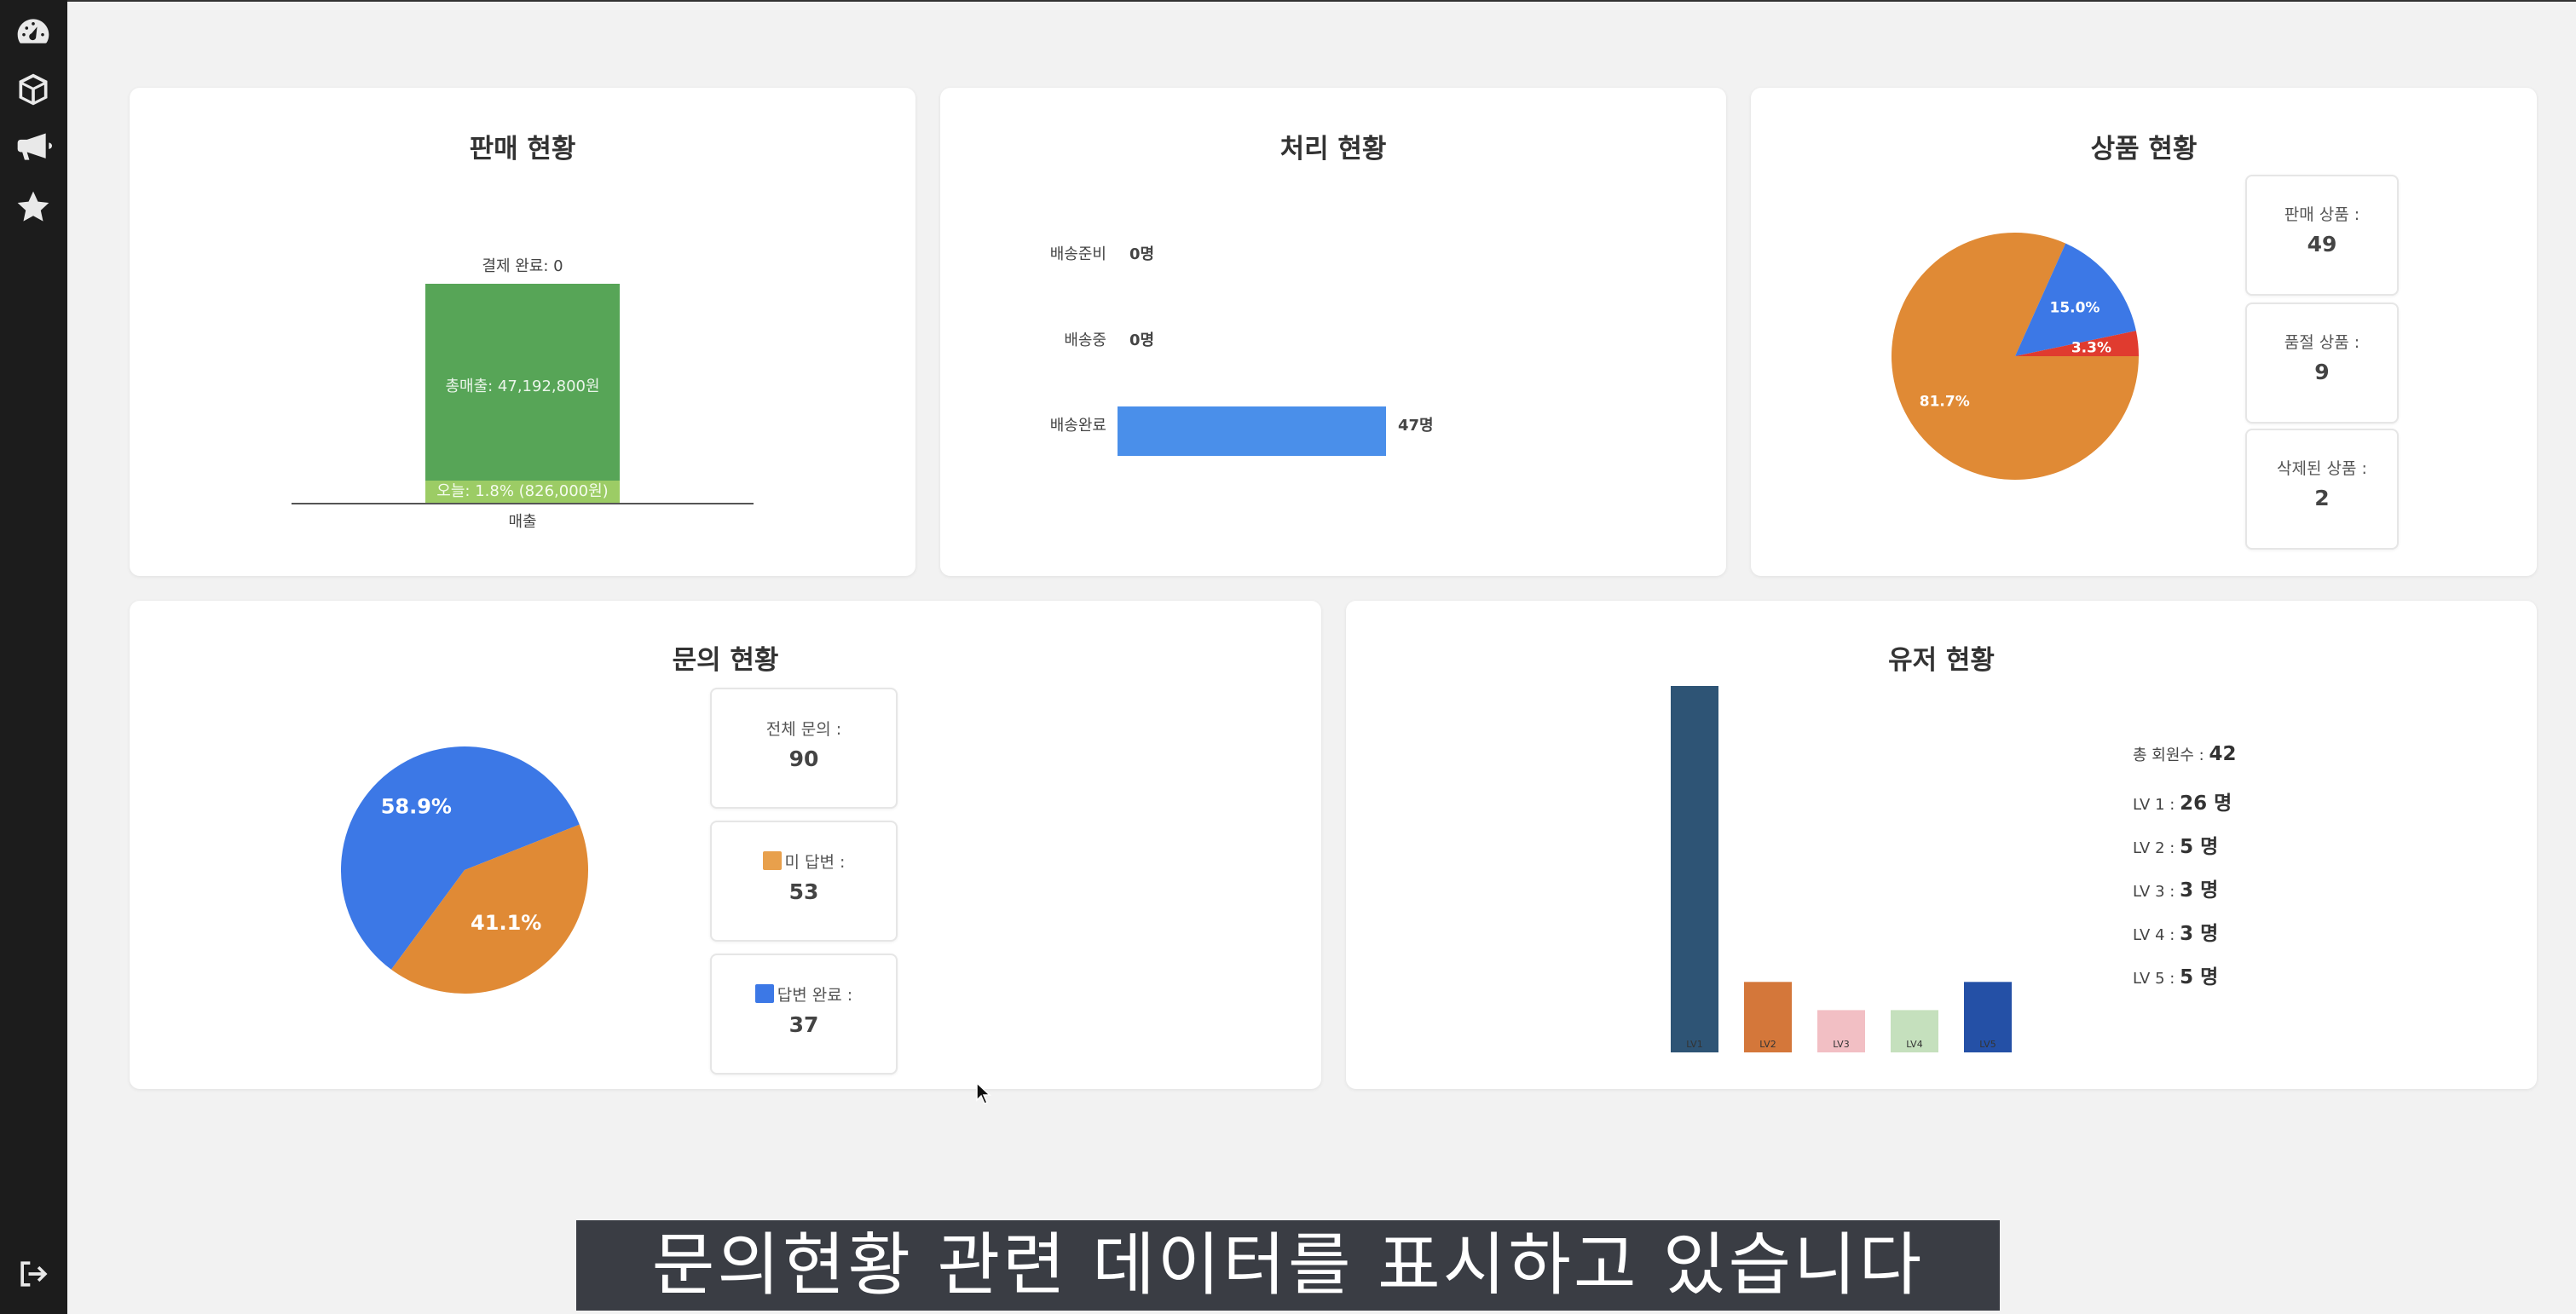  Describe the element at coordinates (1768, 1017) in the screenshot. I see `users-bar-lv2` at that location.